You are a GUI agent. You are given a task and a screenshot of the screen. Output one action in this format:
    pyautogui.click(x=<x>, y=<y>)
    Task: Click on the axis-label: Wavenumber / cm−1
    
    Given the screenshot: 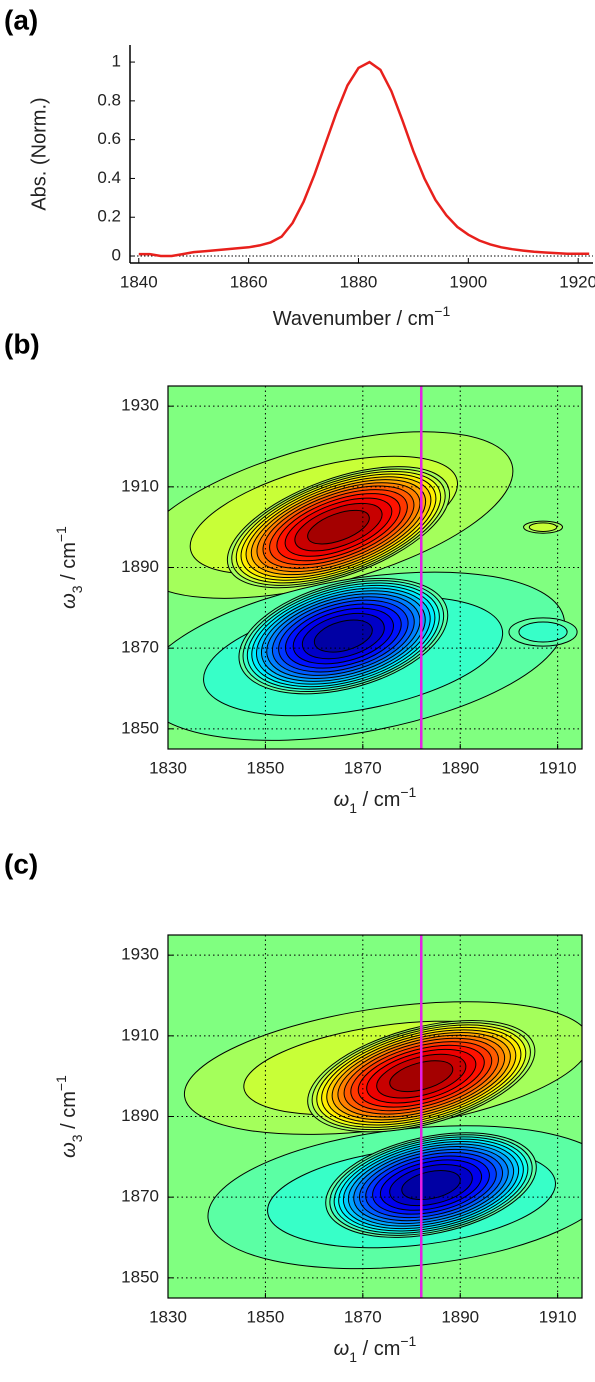 What is the action you would take?
    pyautogui.click(x=362, y=317)
    